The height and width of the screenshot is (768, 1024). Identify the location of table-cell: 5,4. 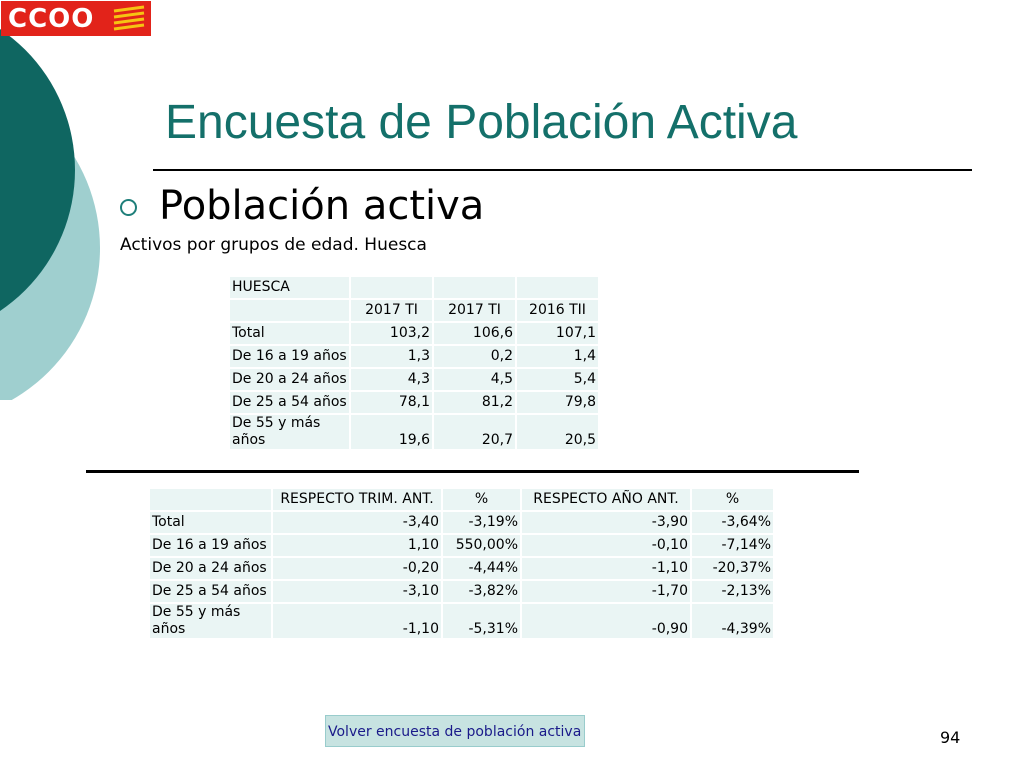
(557, 379).